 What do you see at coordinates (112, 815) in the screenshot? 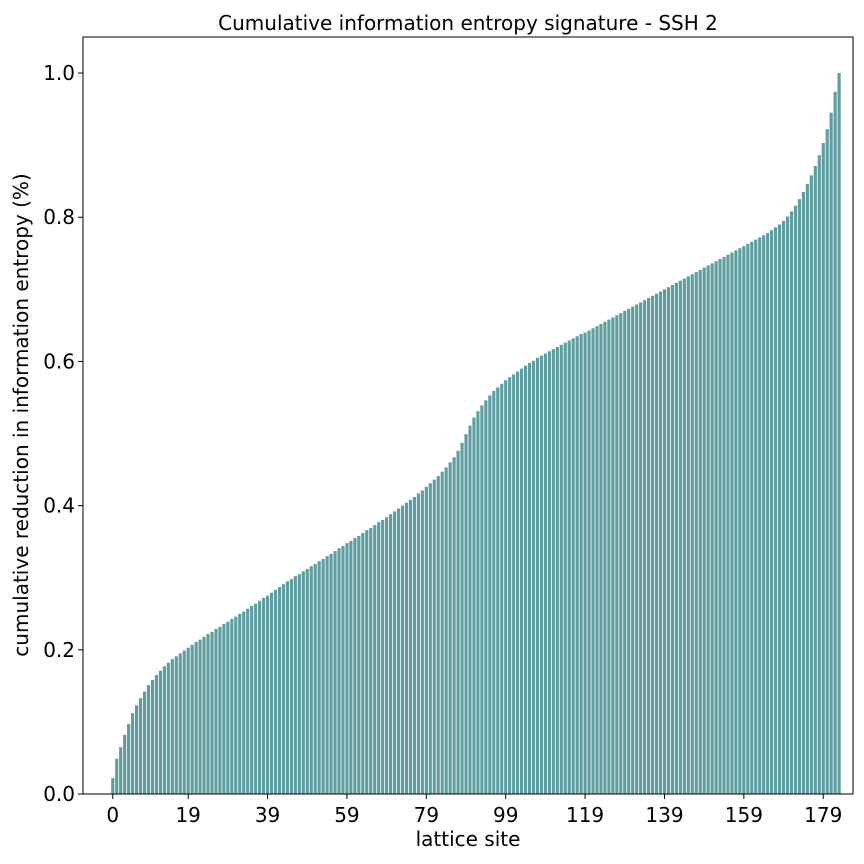
I see `x-tick-label: 0` at bounding box center [112, 815].